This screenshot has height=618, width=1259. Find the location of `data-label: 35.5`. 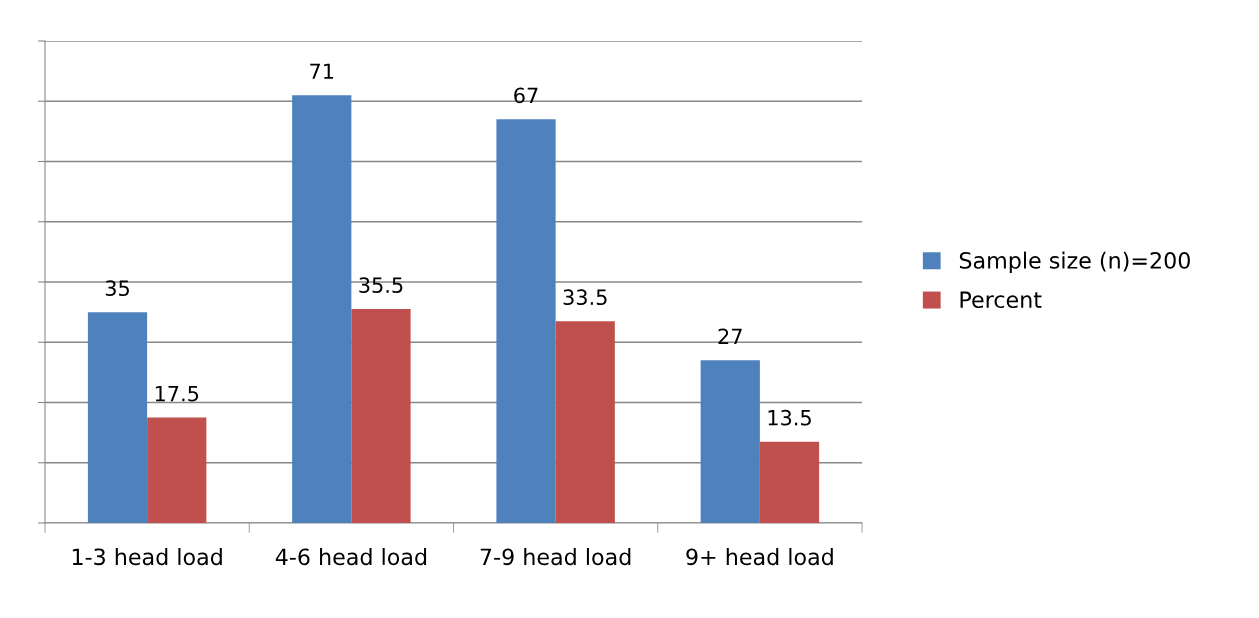

data-label: 35.5 is located at coordinates (381, 285).